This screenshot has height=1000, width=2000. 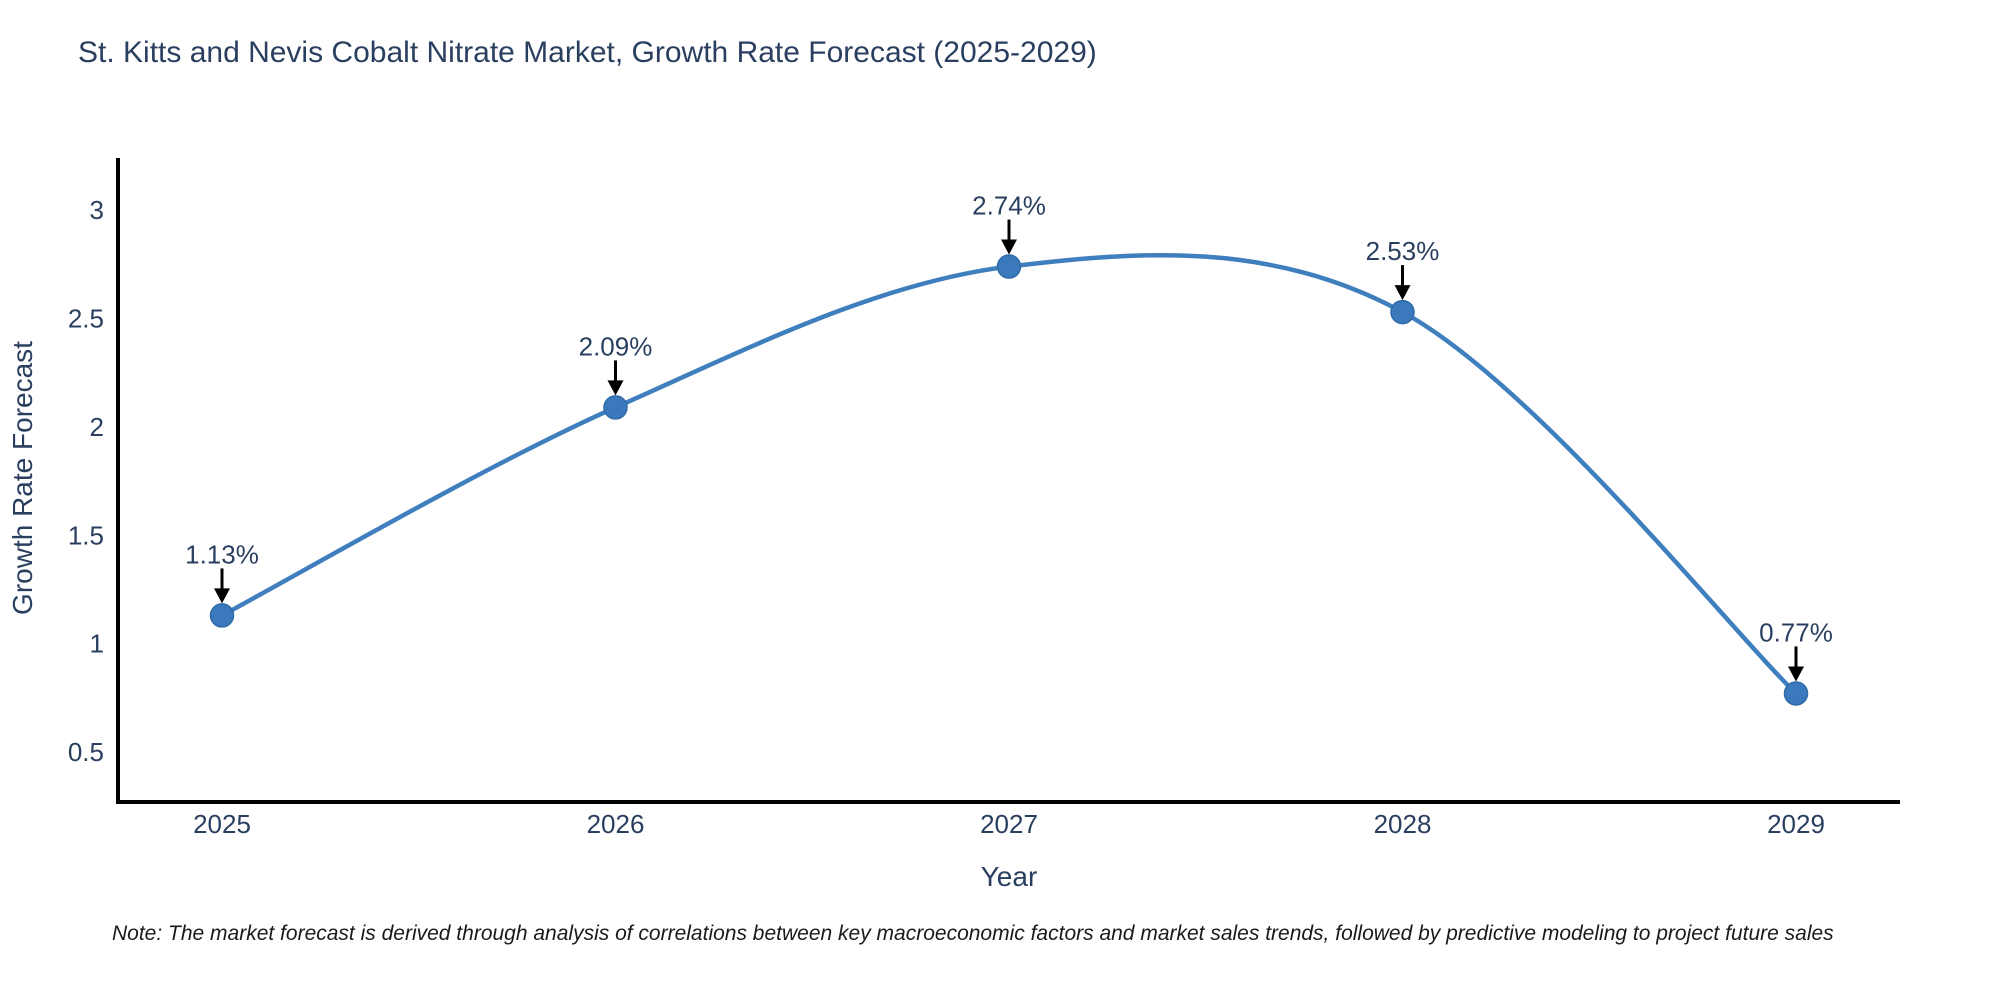 I want to click on x-tick-label: 2026, so click(x=616, y=824).